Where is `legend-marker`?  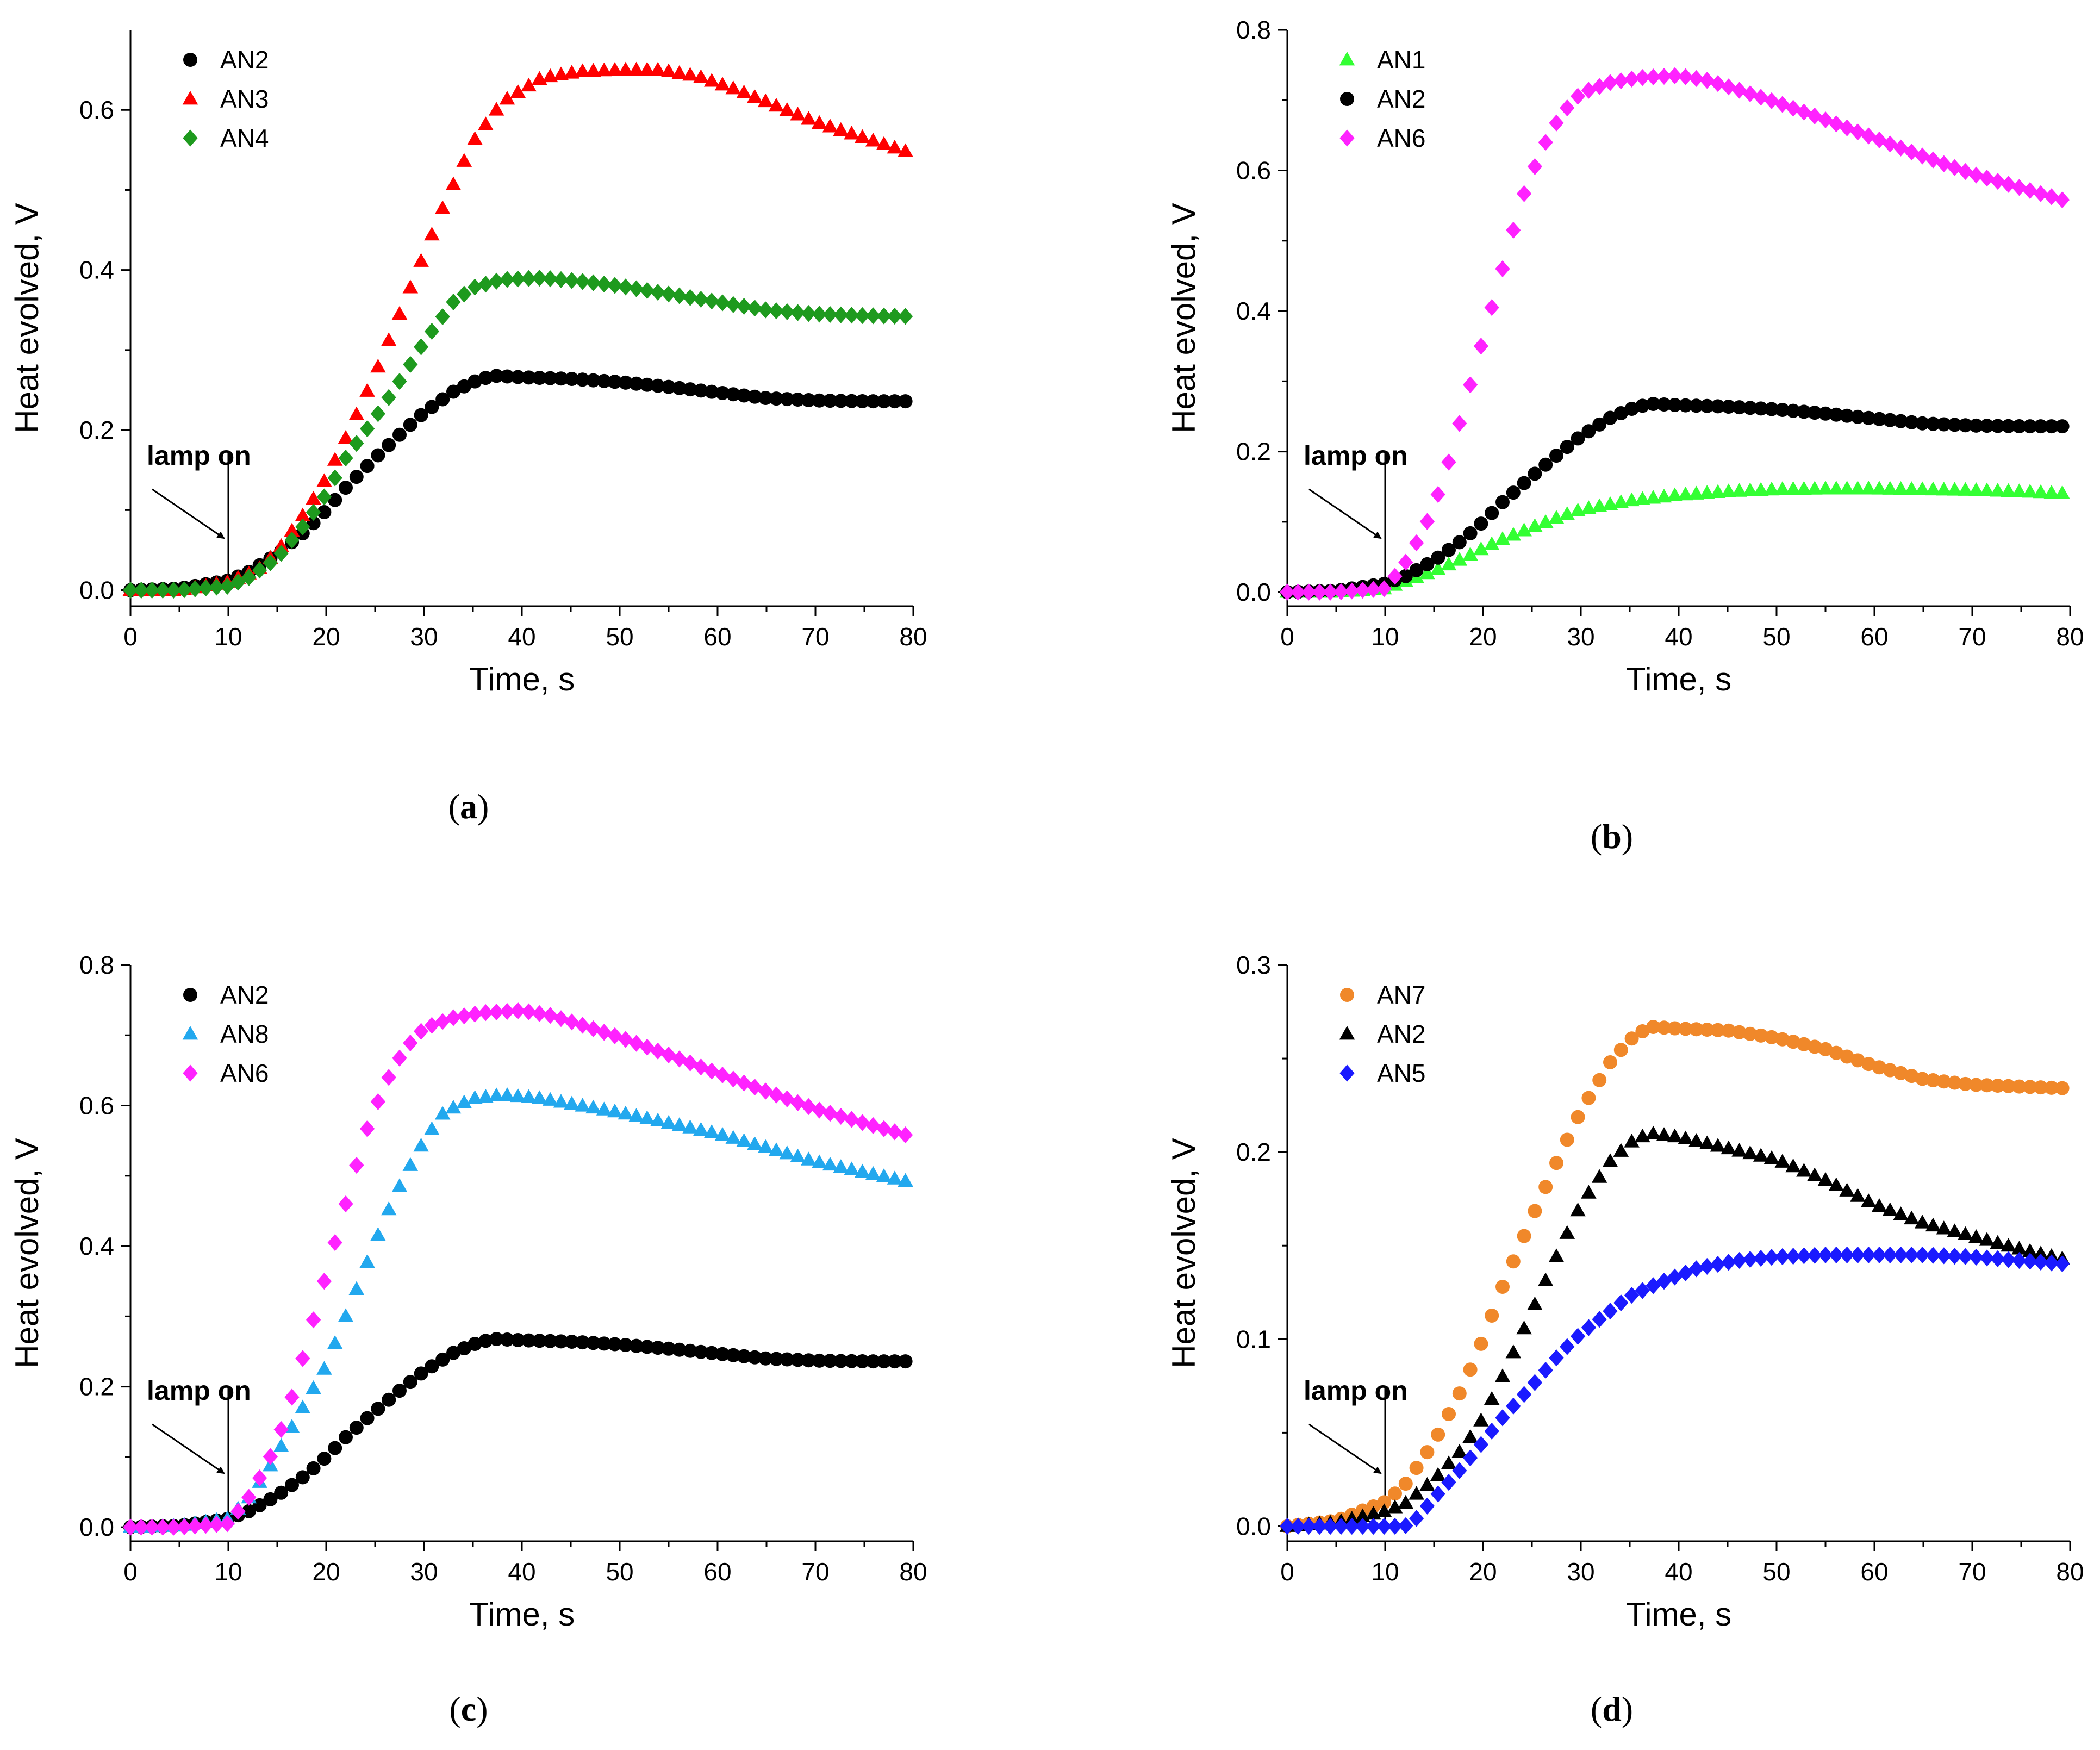 legend-marker is located at coordinates (1347, 59).